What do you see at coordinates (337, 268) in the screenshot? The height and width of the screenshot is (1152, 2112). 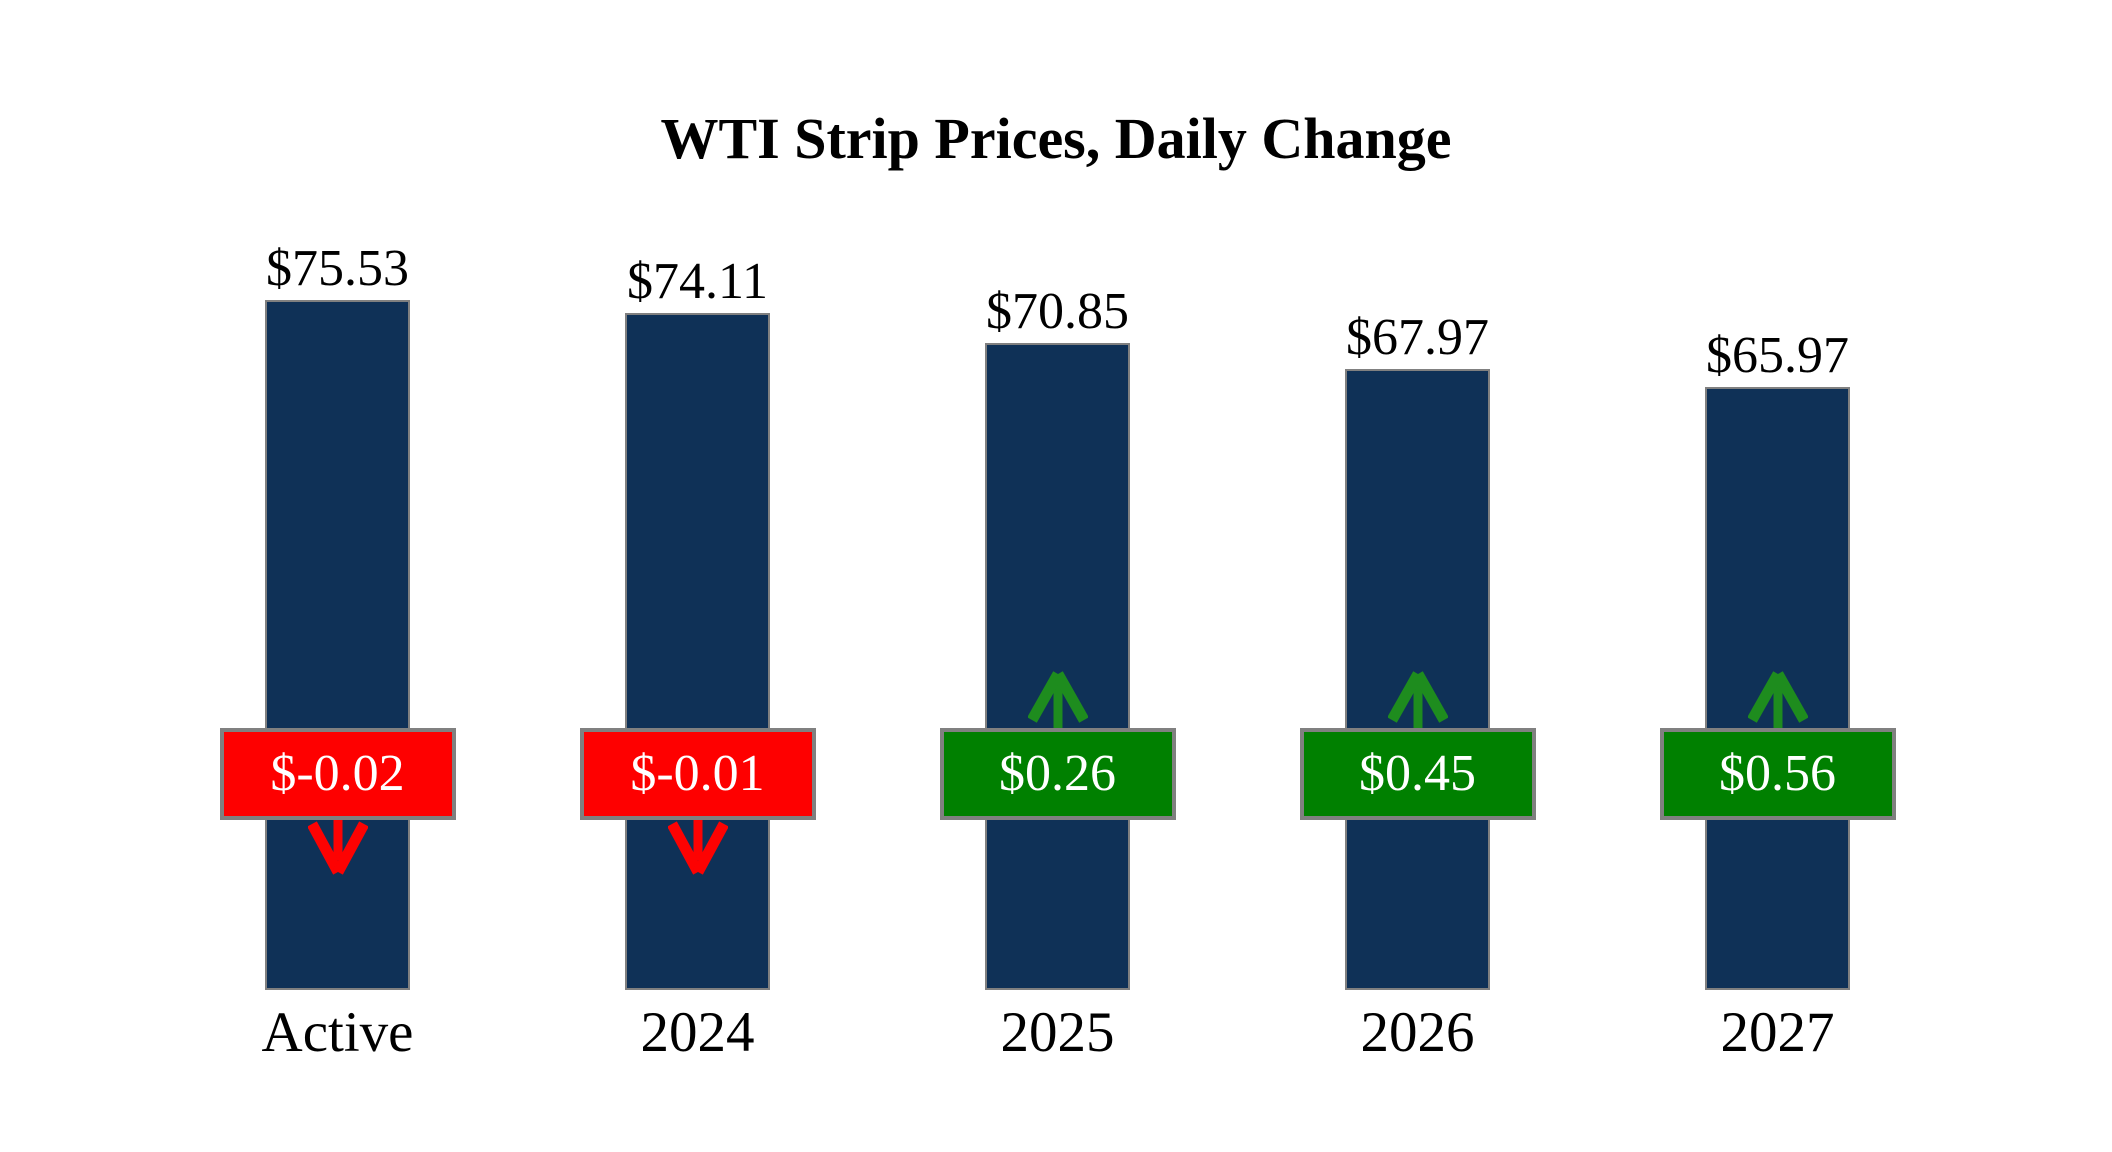 I see `price-label: $75.53` at bounding box center [337, 268].